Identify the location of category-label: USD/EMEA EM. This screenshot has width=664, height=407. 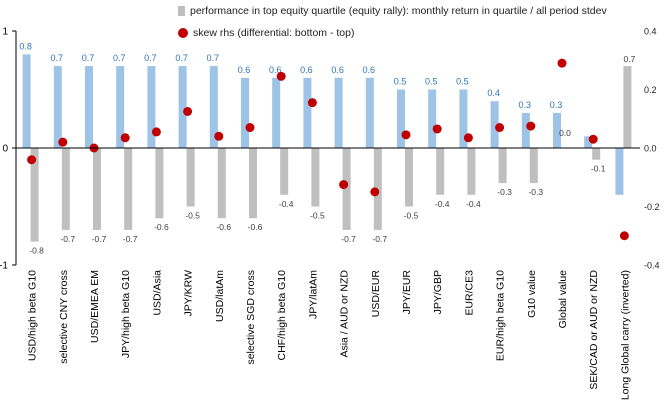
(95, 306).